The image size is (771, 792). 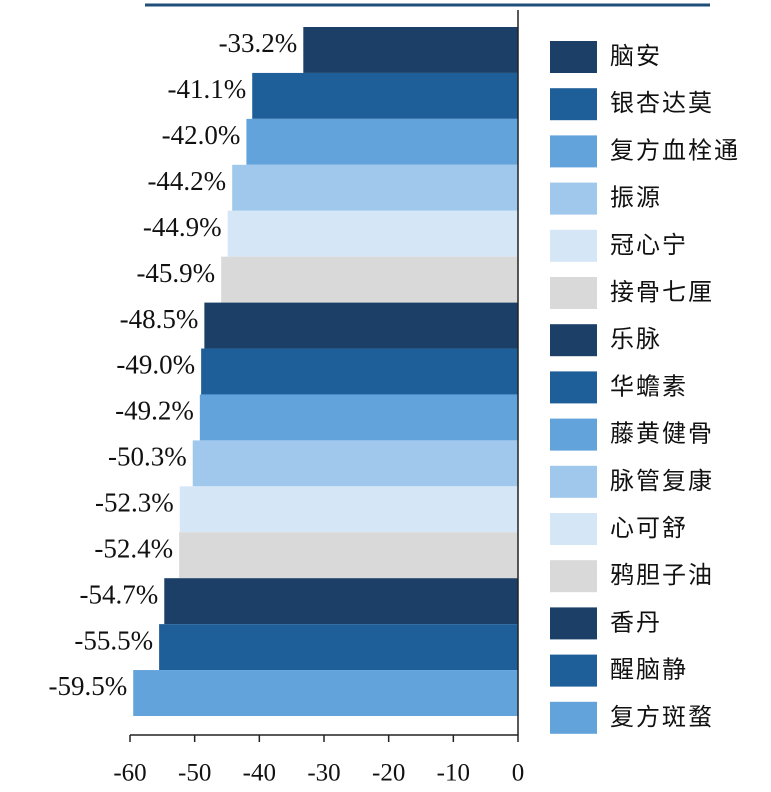 What do you see at coordinates (649, 386) in the screenshot?
I see `legend-label: 华蟾素` at bounding box center [649, 386].